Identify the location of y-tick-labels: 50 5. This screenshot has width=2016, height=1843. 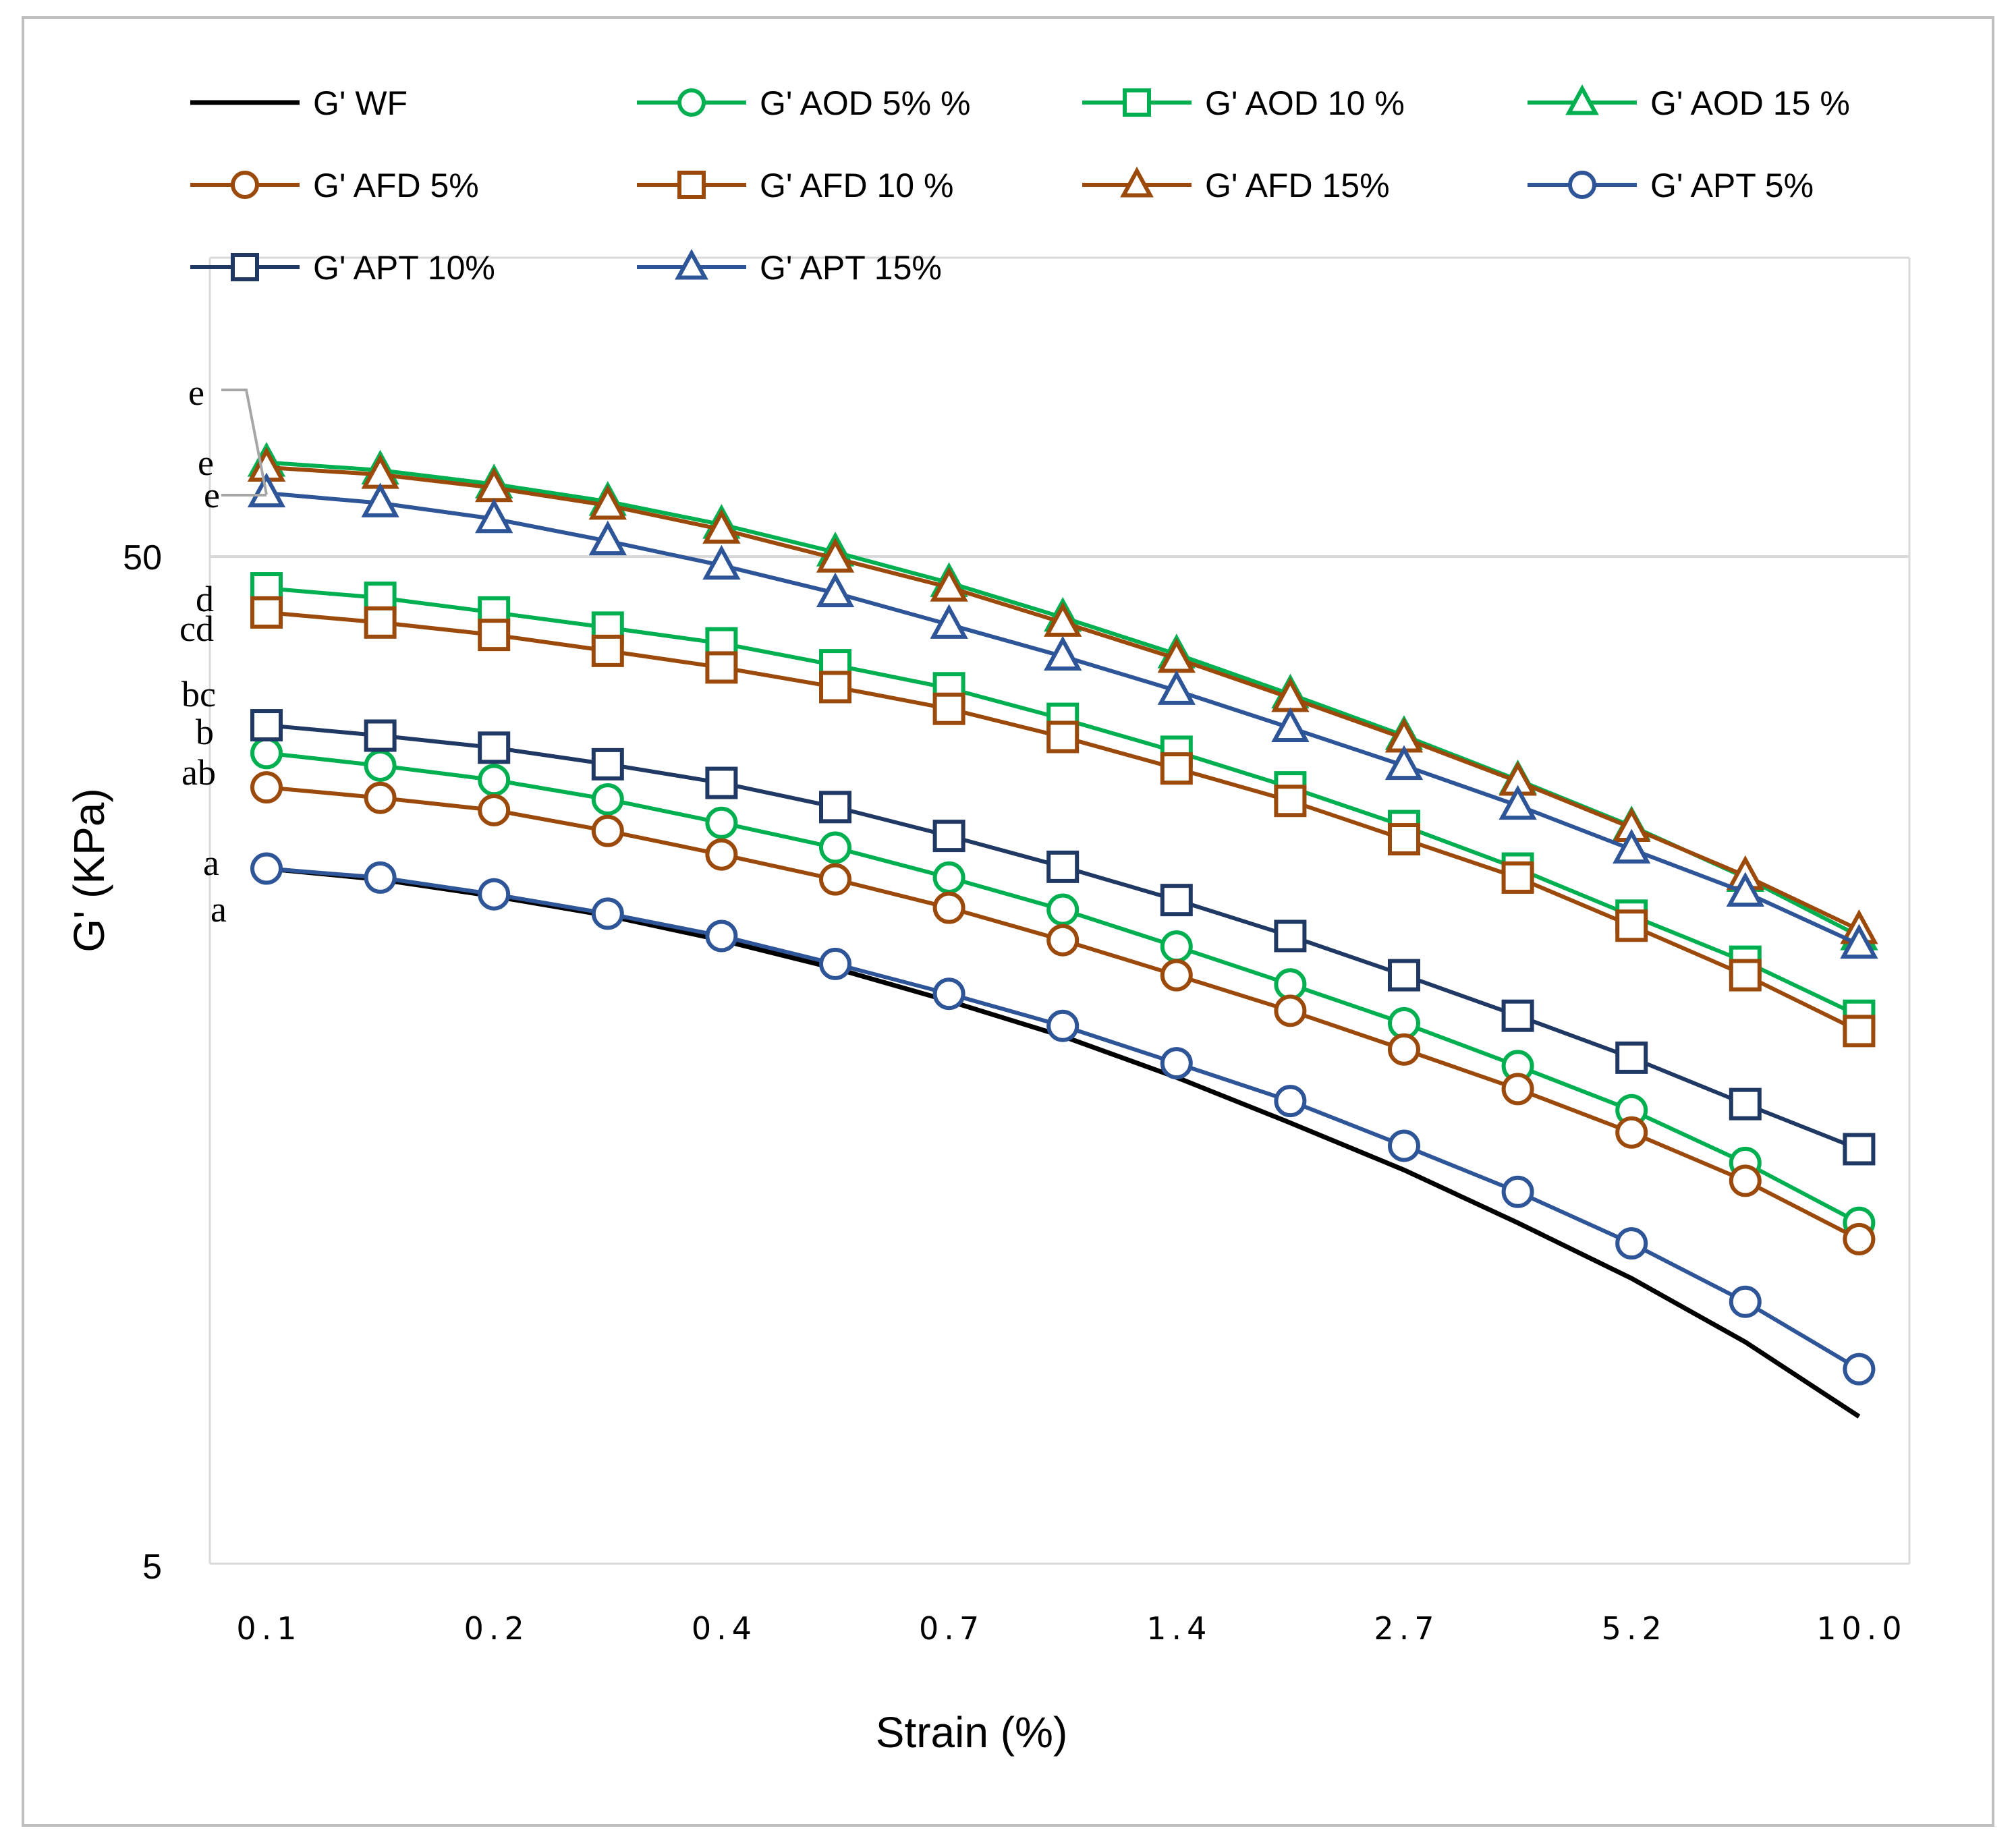
(142, 1062).